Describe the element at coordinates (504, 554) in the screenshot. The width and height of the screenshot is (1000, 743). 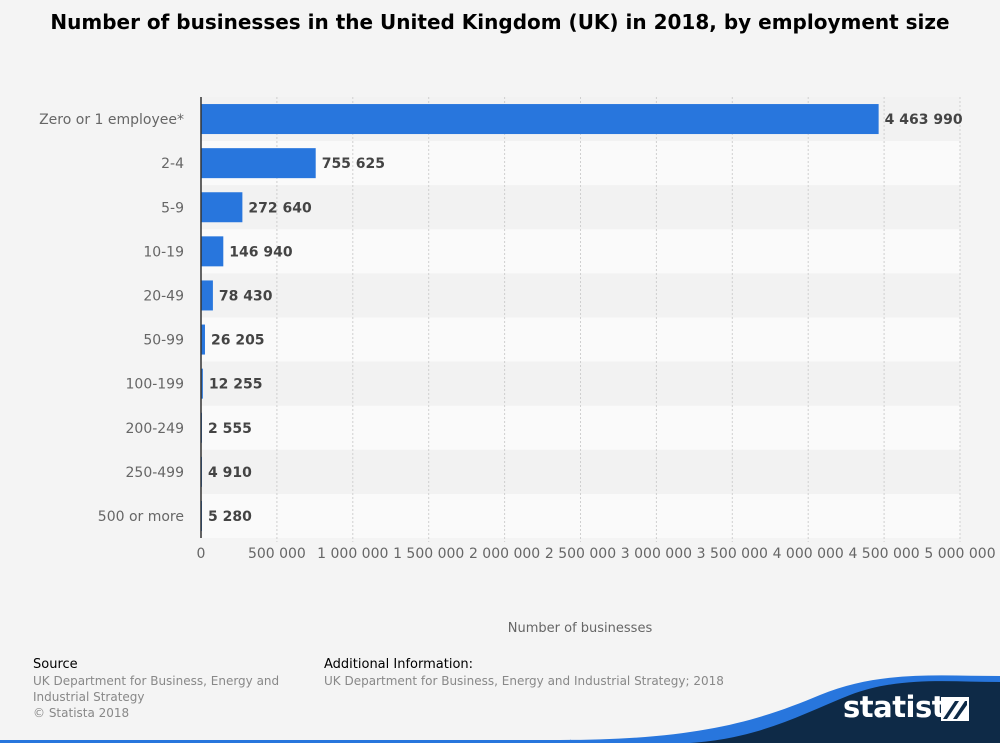
I see `x-tick-label: 2 000 000` at that location.